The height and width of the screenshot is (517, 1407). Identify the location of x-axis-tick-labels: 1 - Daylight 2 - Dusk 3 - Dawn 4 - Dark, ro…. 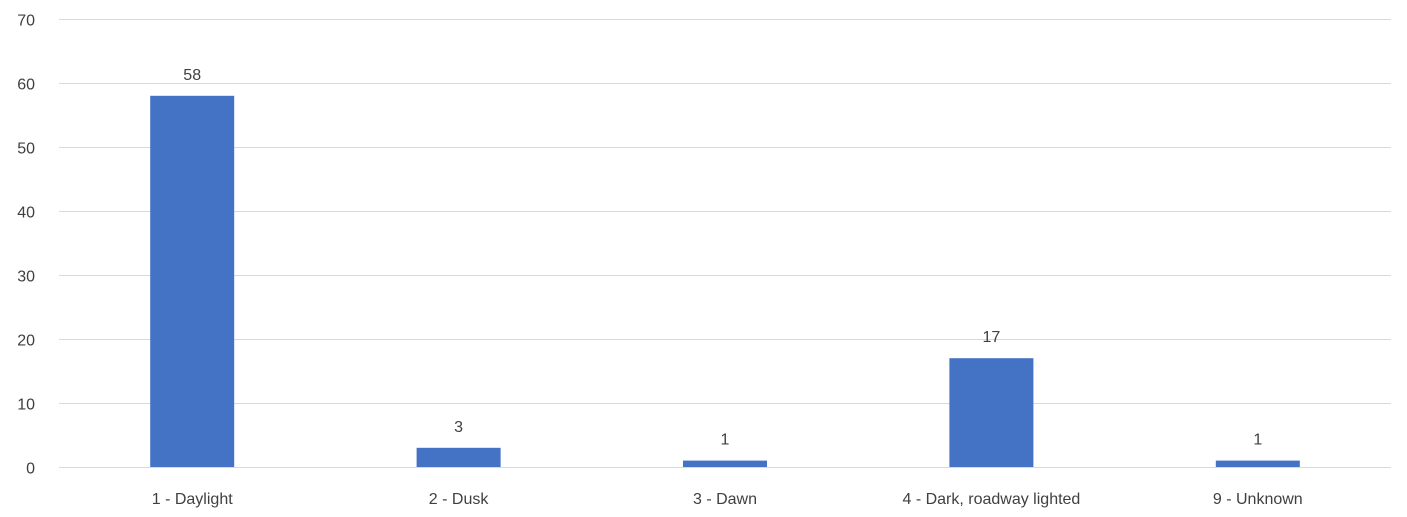
(727, 499).